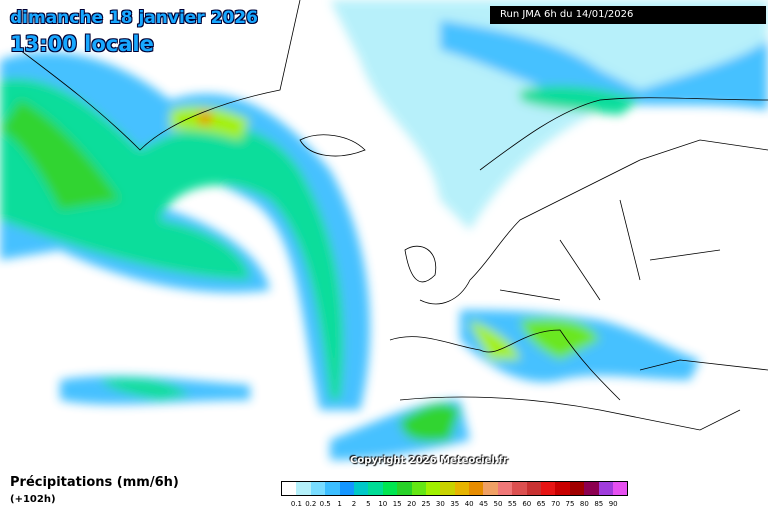 This screenshot has height=512, width=768. Describe the element at coordinates (134, 18) in the screenshot. I see `date-title: dimanche 18 janvier 2026` at that location.